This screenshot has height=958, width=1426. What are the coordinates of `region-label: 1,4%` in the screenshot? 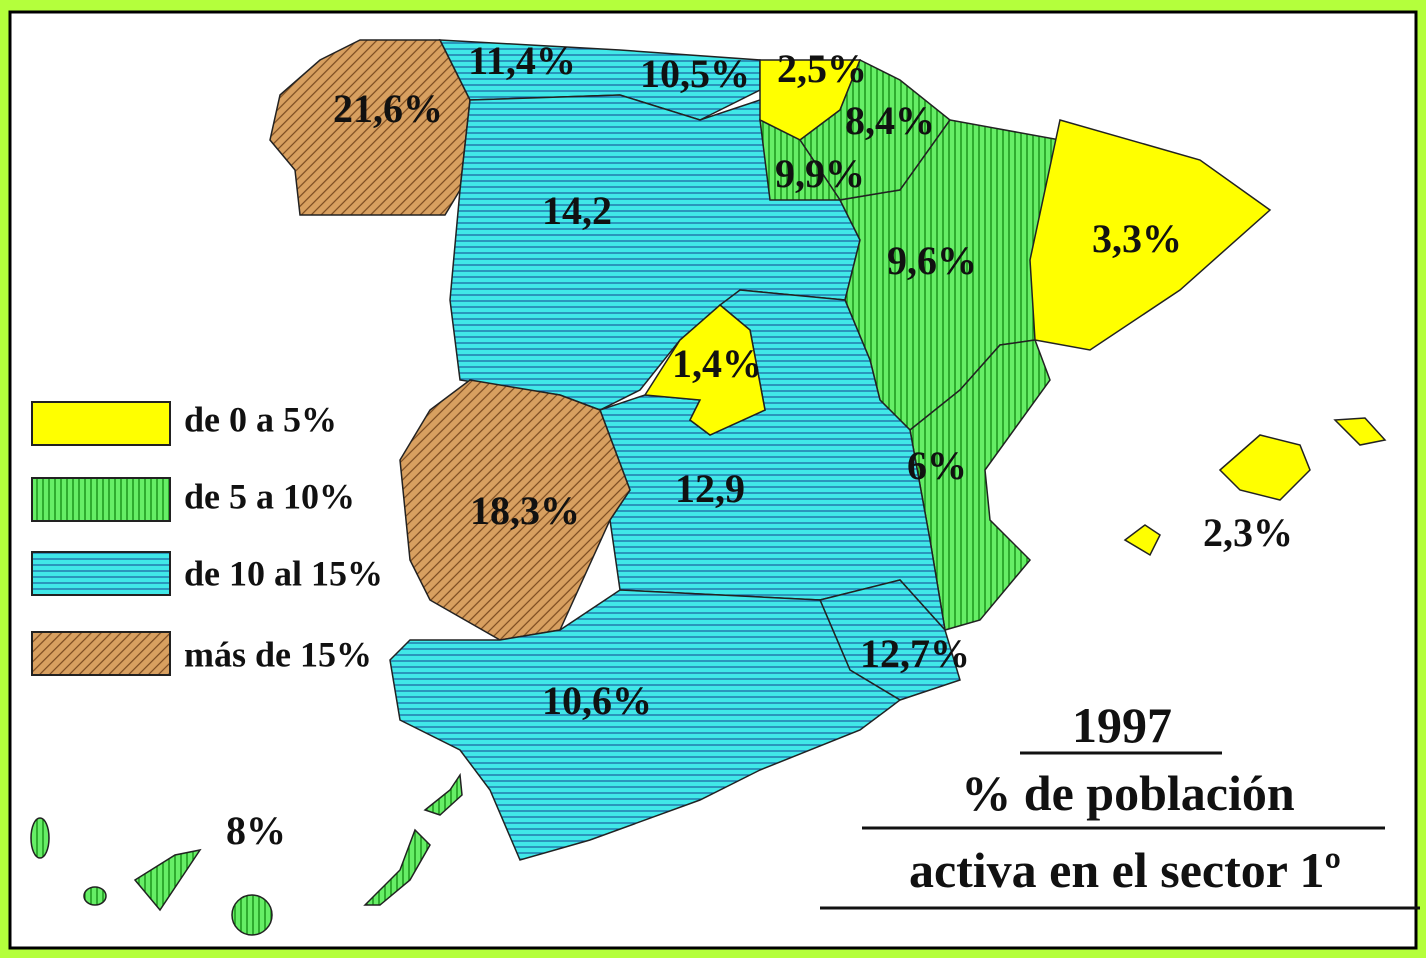 It's located at (717, 363).